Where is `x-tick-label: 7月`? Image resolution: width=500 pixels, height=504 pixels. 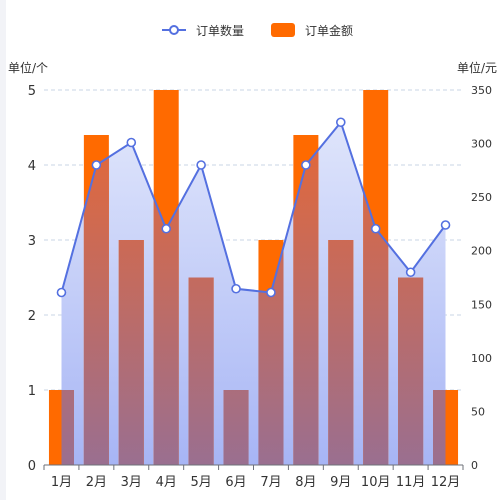
x-tick-label: 7月 is located at coordinates (270, 482).